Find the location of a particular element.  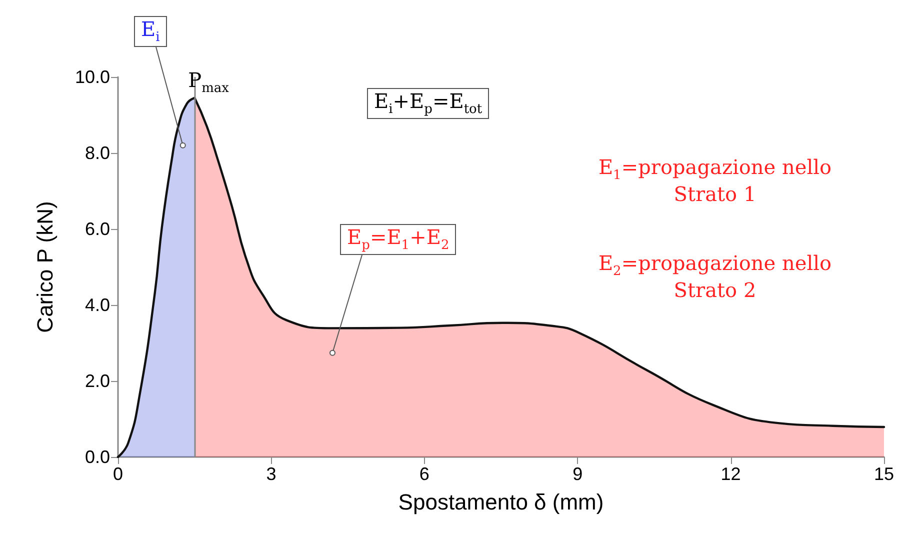

x-tick-label: 9 is located at coordinates (577, 474).